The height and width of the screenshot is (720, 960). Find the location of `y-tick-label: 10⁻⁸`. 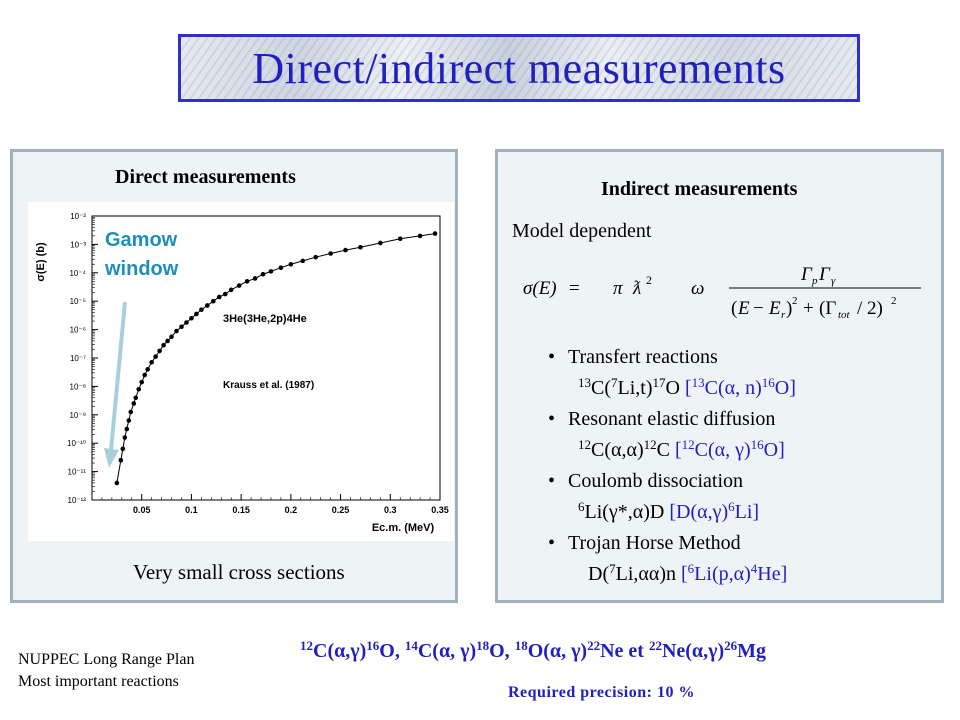

y-tick-label: 10⁻⁸ is located at coordinates (78, 386).